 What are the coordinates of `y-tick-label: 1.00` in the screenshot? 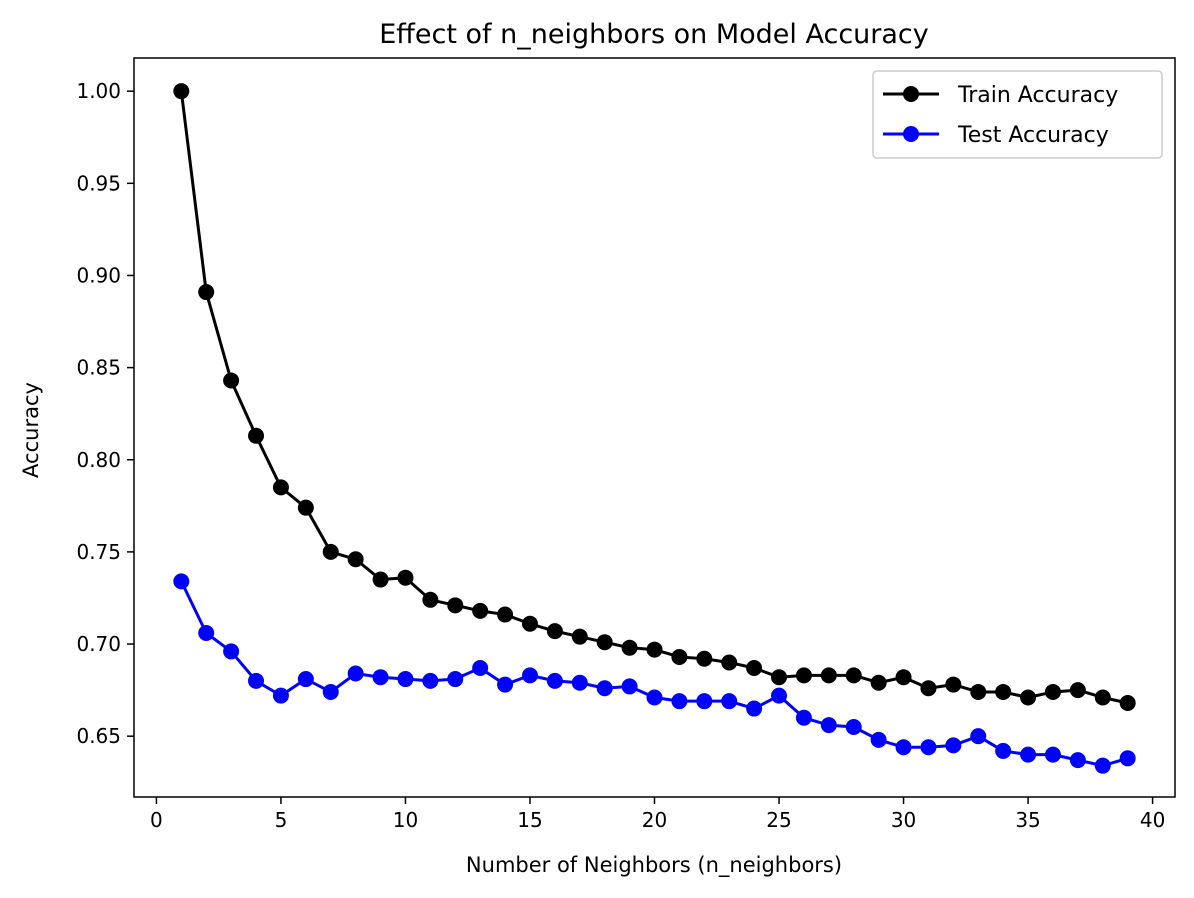 It's located at (98, 91).